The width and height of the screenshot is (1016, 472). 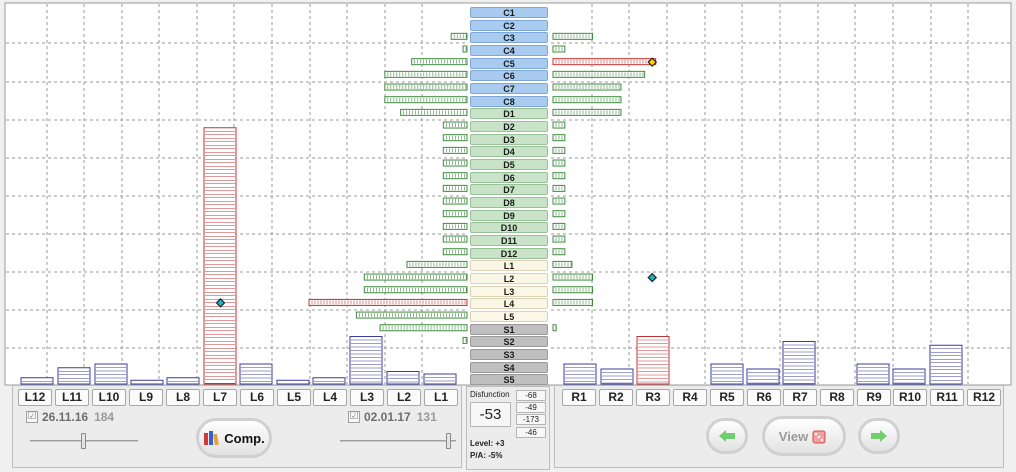 What do you see at coordinates (448, 441) in the screenshot?
I see `date2-slider-thumb` at bounding box center [448, 441].